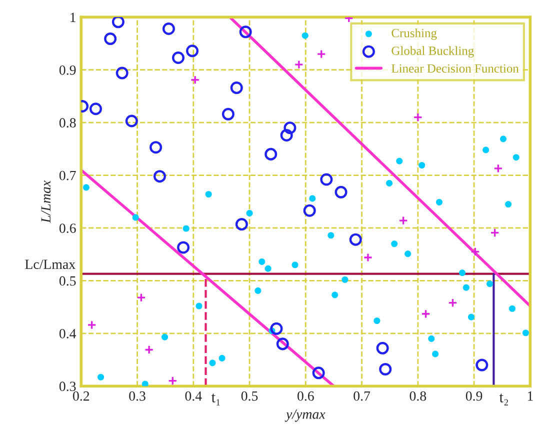 The image size is (541, 429). Describe the element at coordinates (67, 70) in the screenshot. I see `y-tick-label: 0.9` at that location.